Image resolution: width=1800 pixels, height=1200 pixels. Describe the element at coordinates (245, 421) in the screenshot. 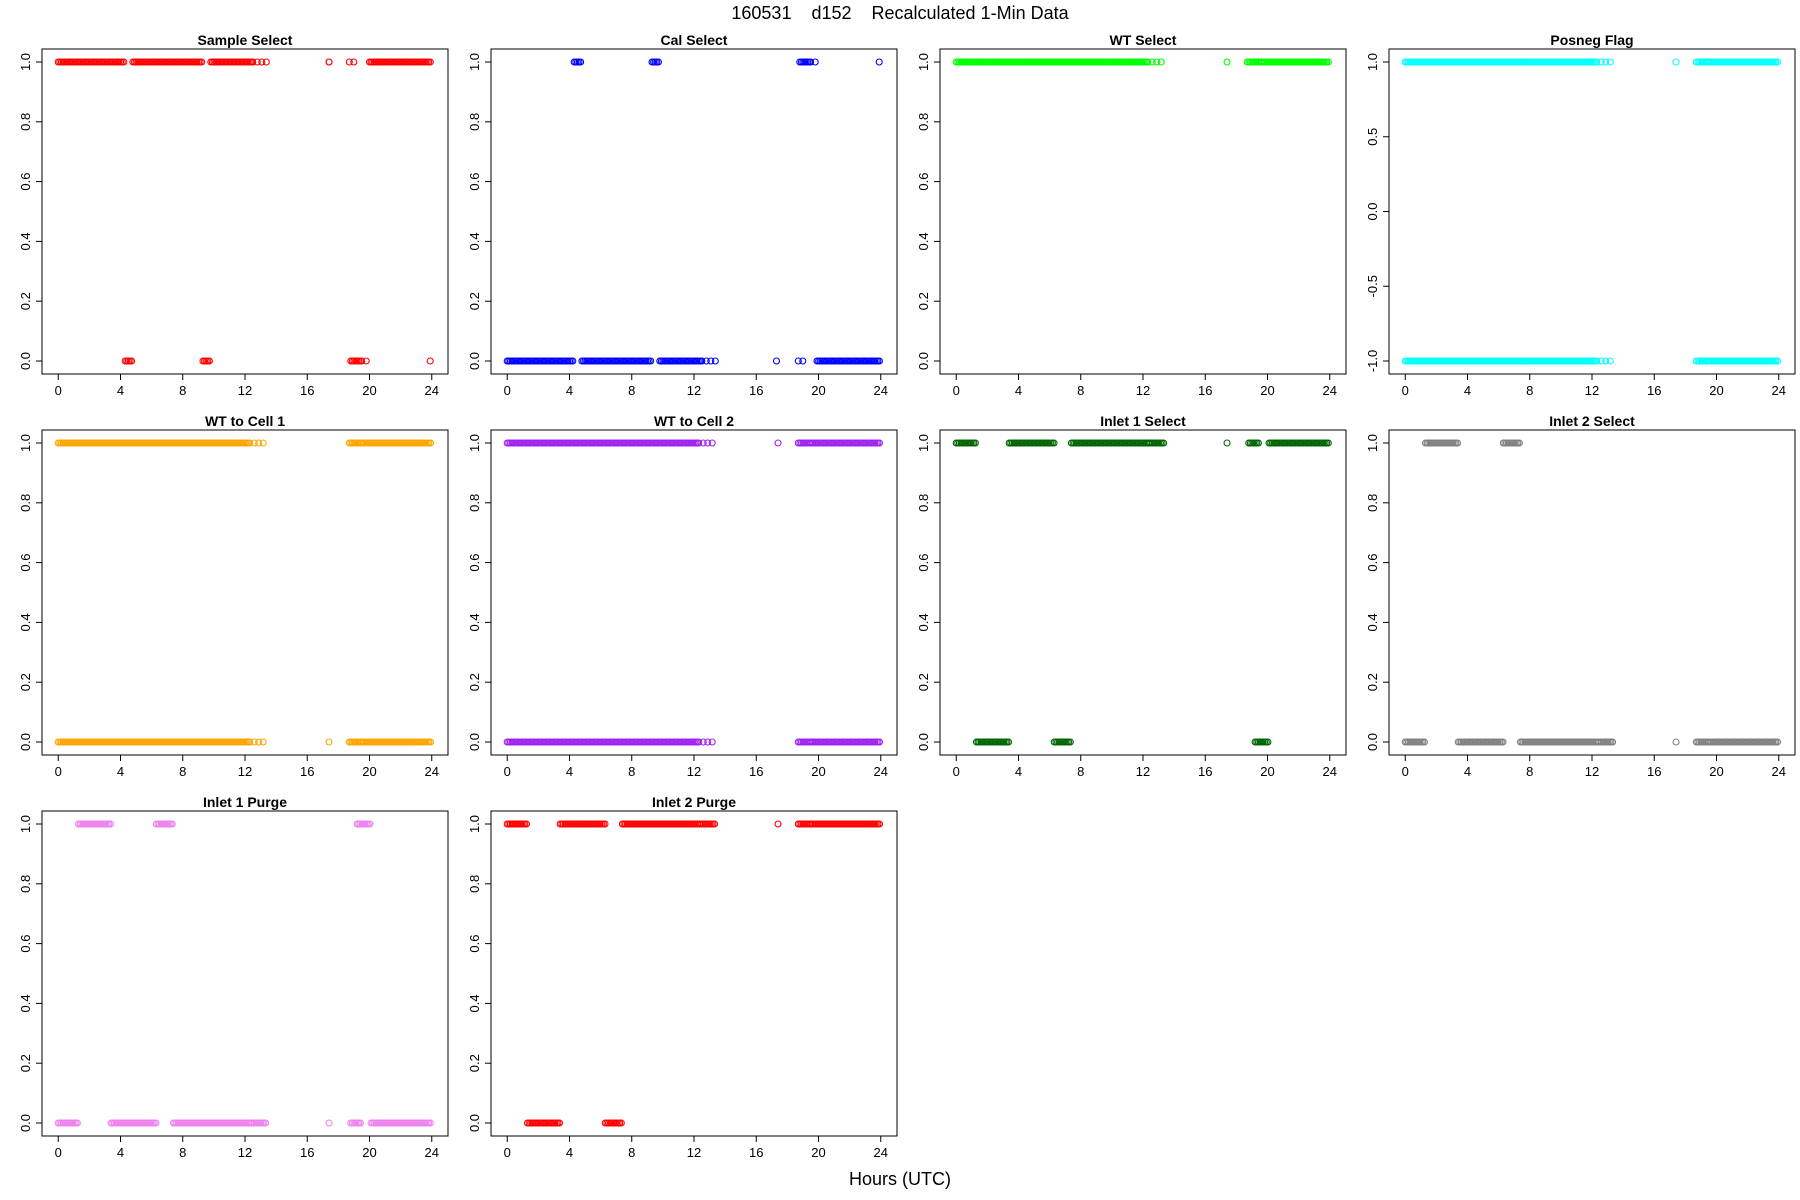

I see `panel-title: WT to Cell 1` at that location.